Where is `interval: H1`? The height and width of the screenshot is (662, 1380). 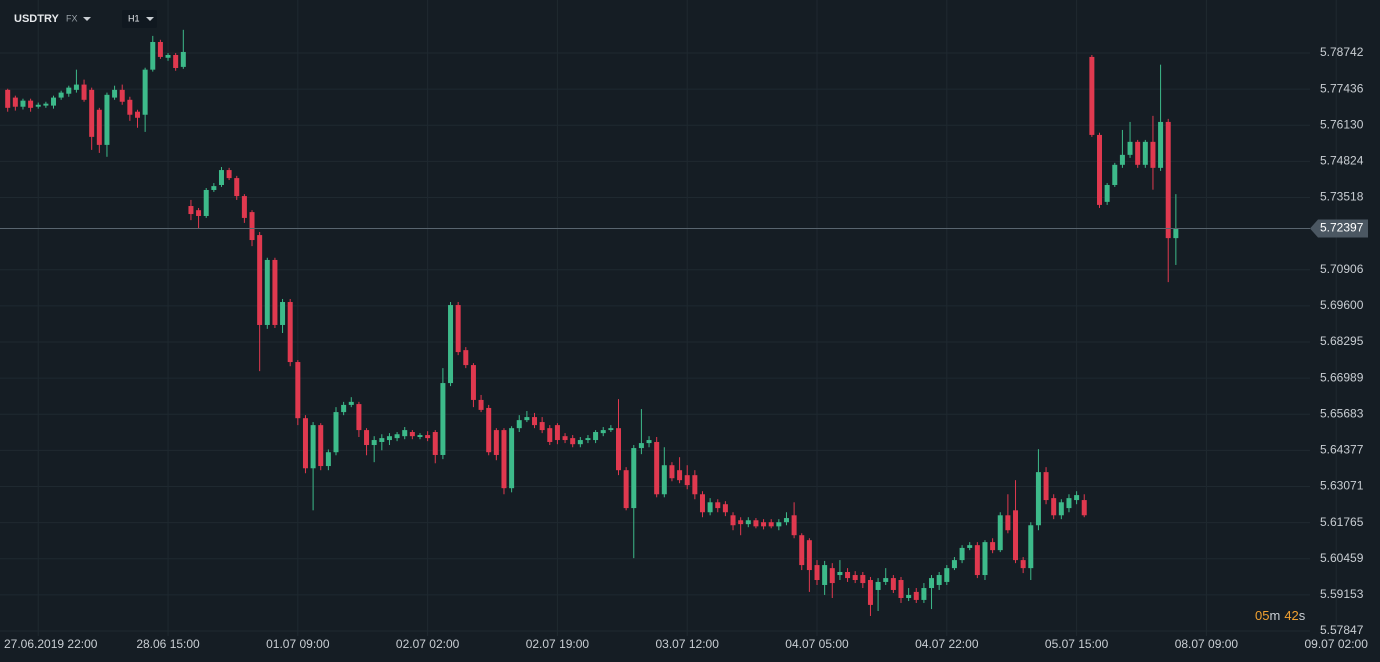 interval: H1 is located at coordinates (134, 18).